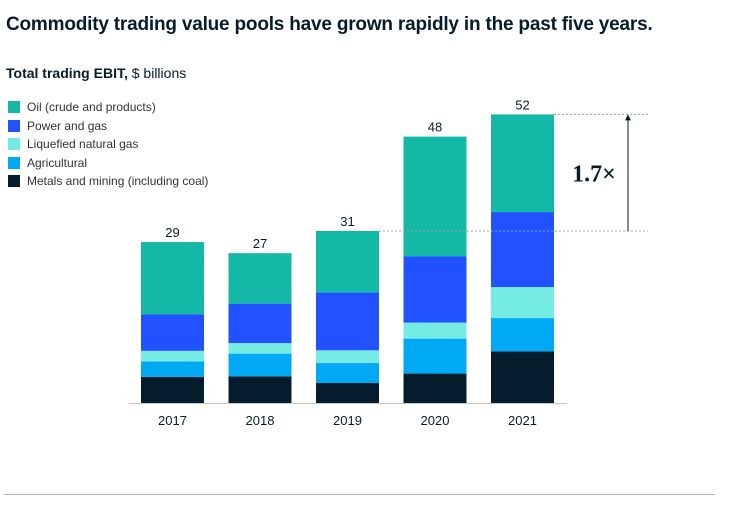 Image resolution: width=734 pixels, height=514 pixels. What do you see at coordinates (260, 323) in the screenshot?
I see `bar-segment-power-and-gas-2018` at bounding box center [260, 323].